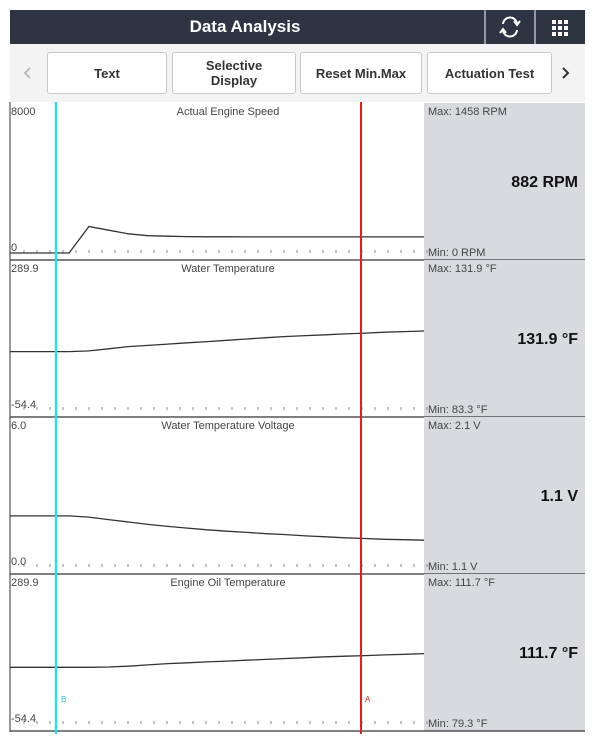  What do you see at coordinates (461, 583) in the screenshot?
I see `max-label: Max: 111.7 °F` at bounding box center [461, 583].